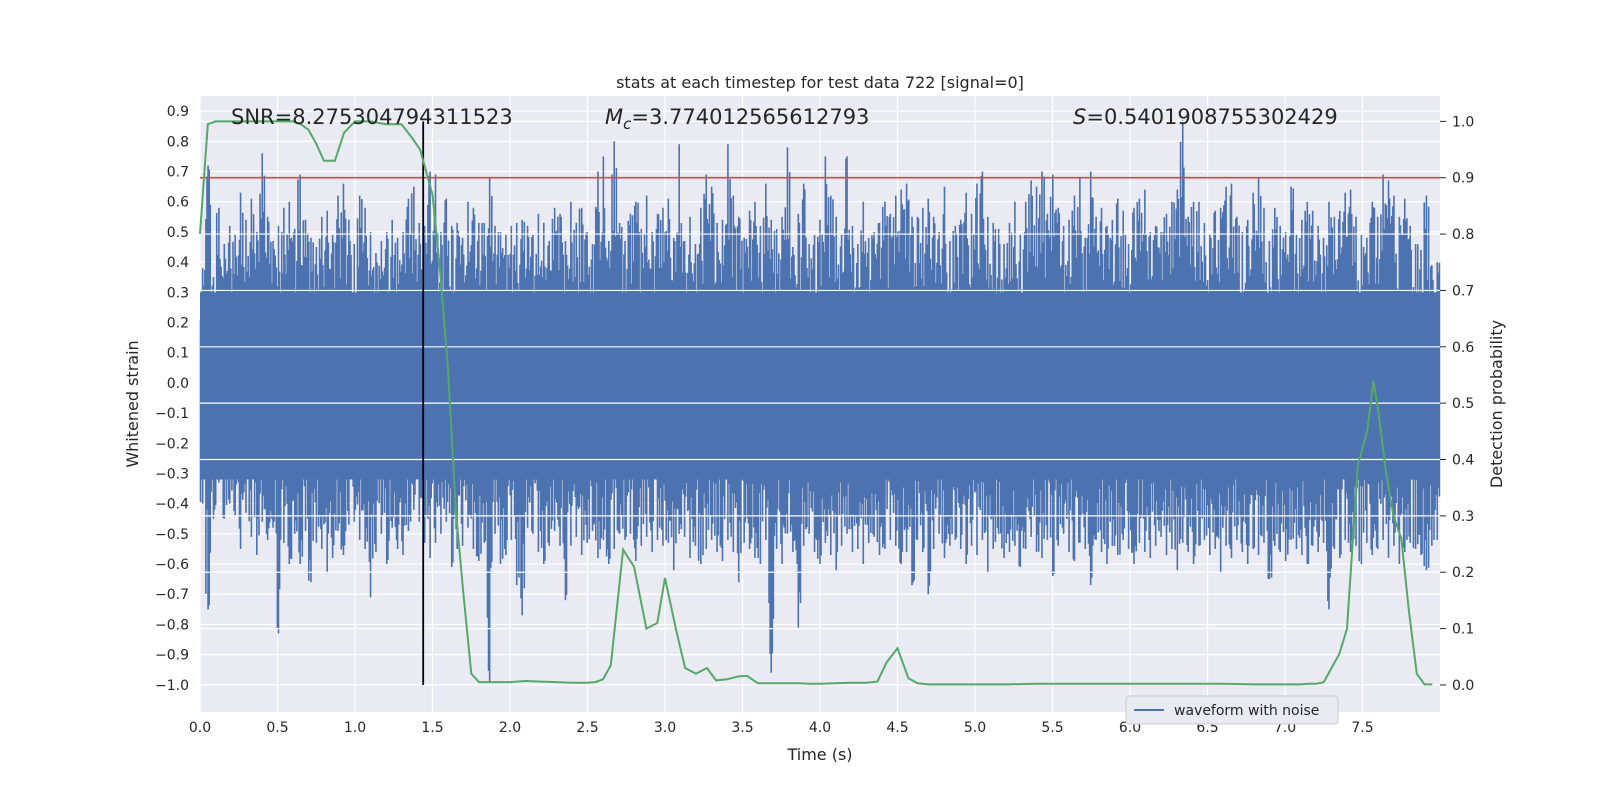 The image size is (1600, 800). I want to click on y-right-tick-label: 0.0, so click(1463, 686).